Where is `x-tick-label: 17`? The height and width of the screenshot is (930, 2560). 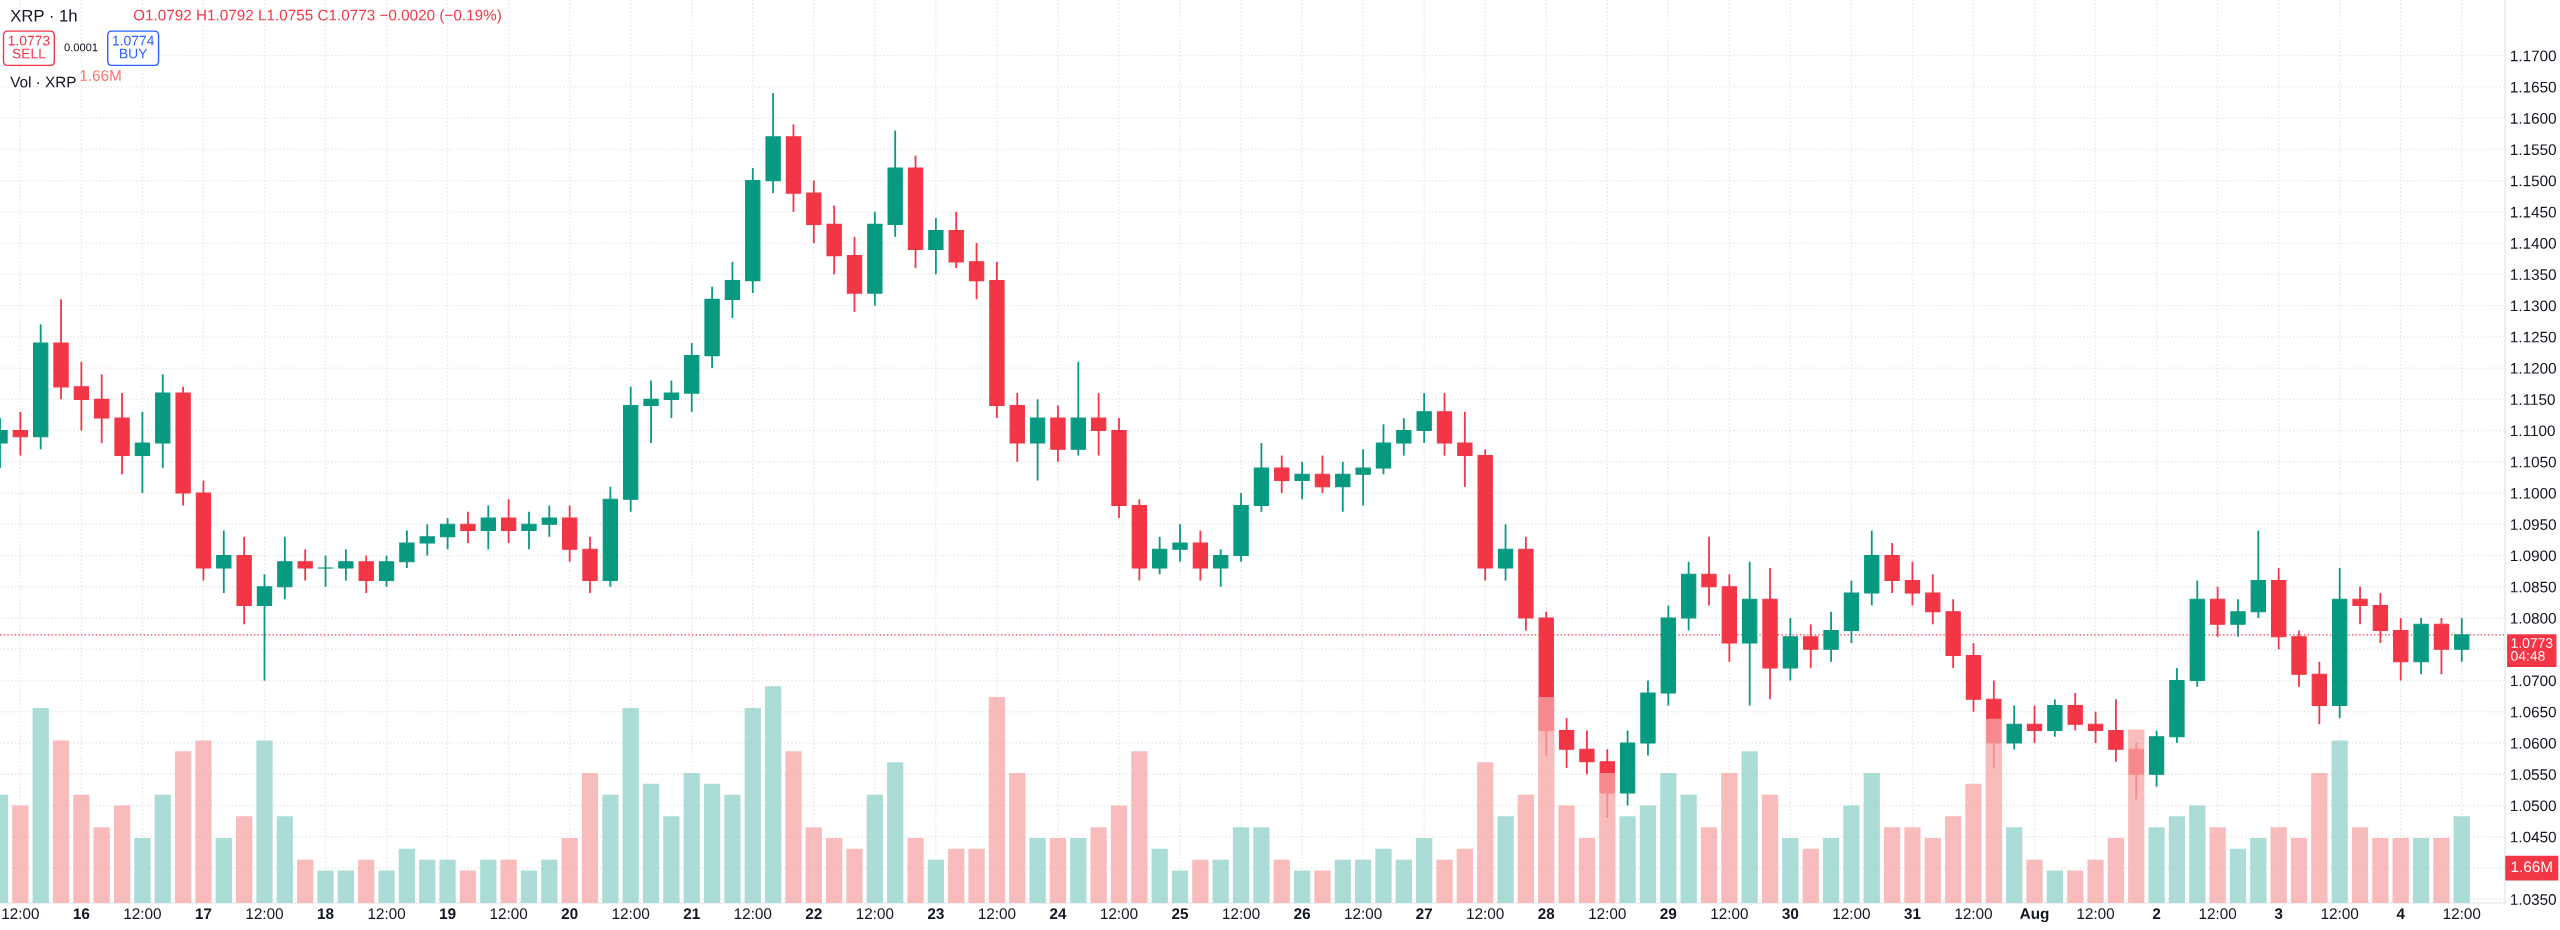 x-tick-label: 17 is located at coordinates (203, 913).